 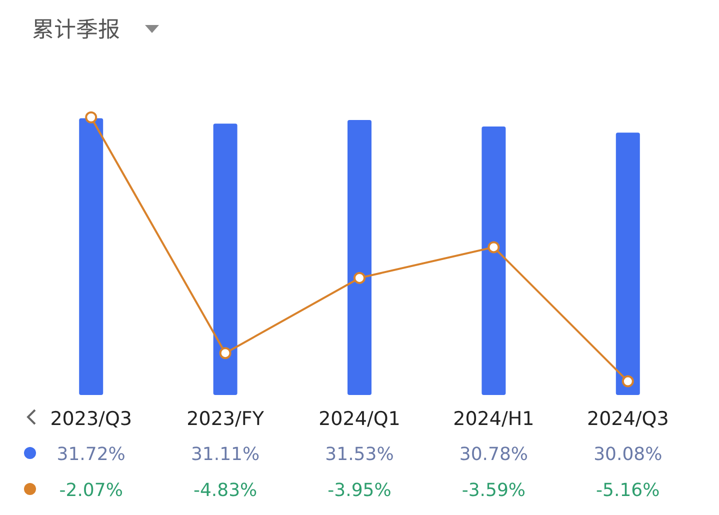 I want to click on text: -3.95%, so click(x=360, y=490).